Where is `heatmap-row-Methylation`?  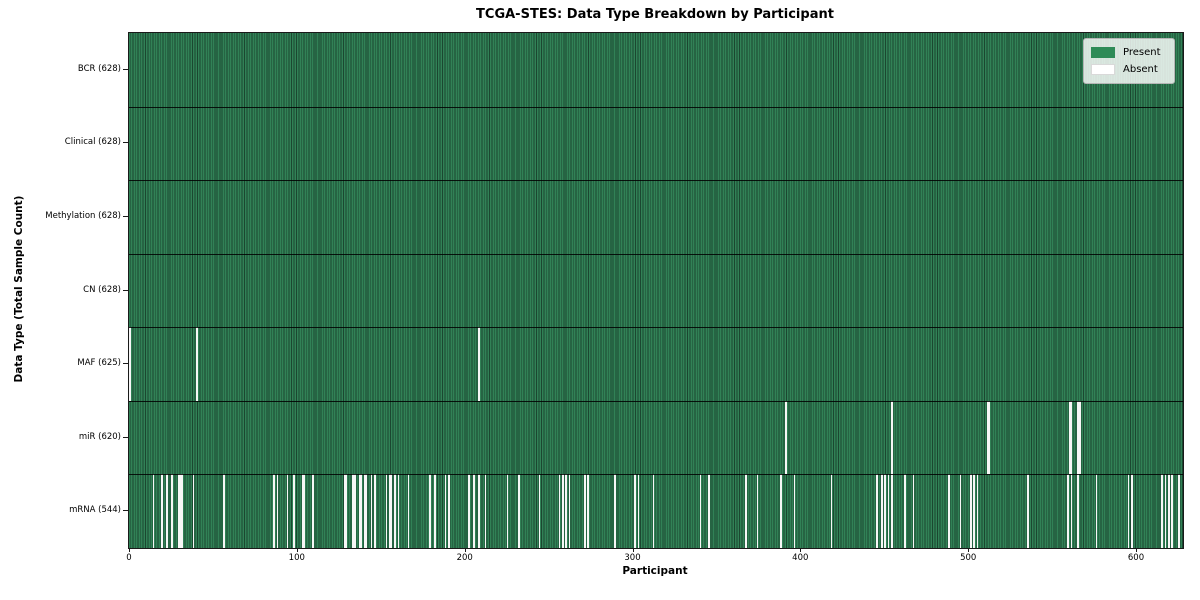 heatmap-row-Methylation is located at coordinates (656, 217).